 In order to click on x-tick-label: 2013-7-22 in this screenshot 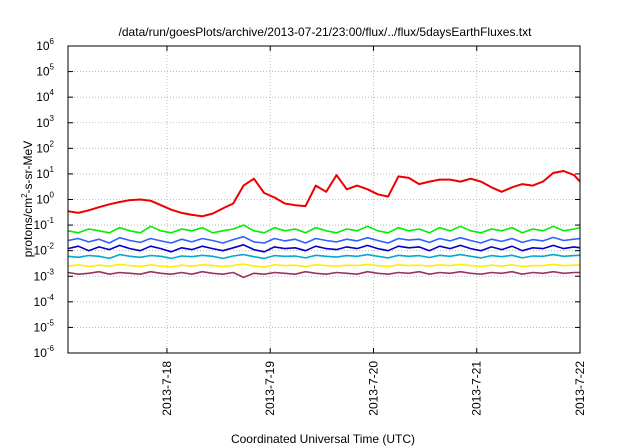, I will do `click(580, 388)`.